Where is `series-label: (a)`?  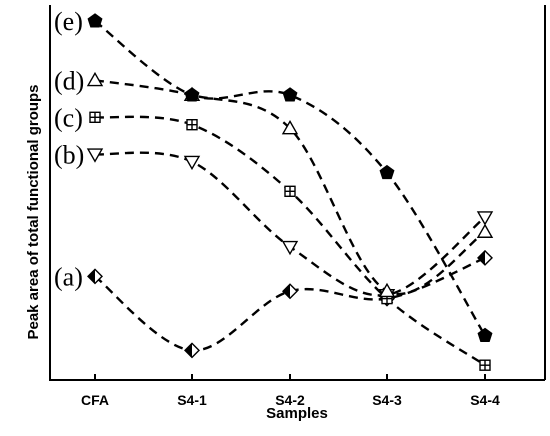 series-label: (a) is located at coordinates (68, 276).